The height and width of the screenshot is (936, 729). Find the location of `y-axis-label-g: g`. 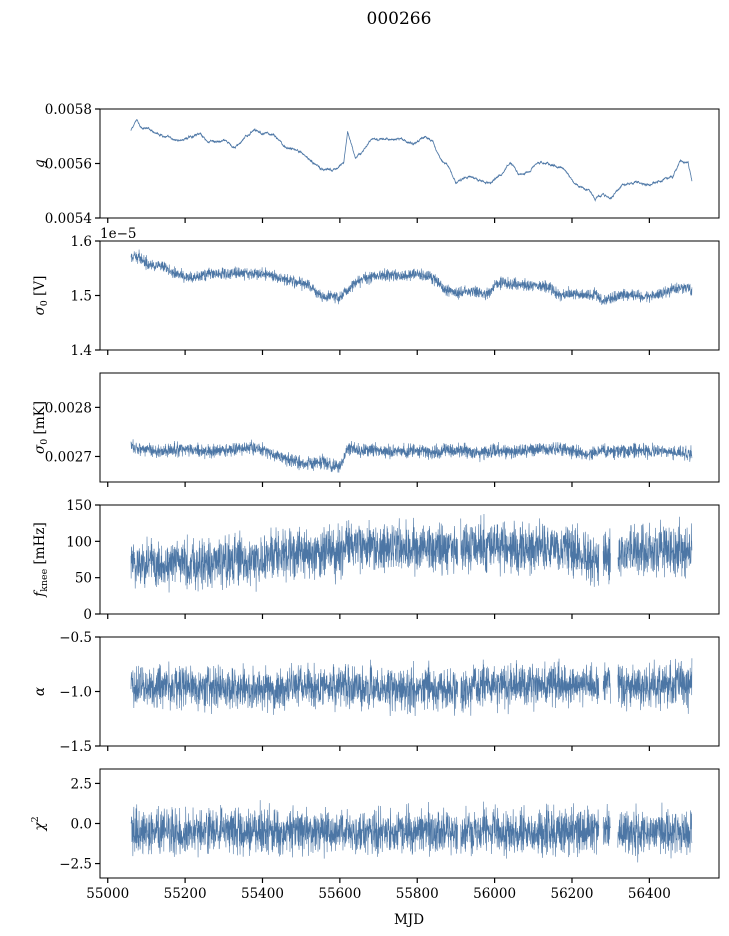

y-axis-label-g: g is located at coordinates (40, 163).